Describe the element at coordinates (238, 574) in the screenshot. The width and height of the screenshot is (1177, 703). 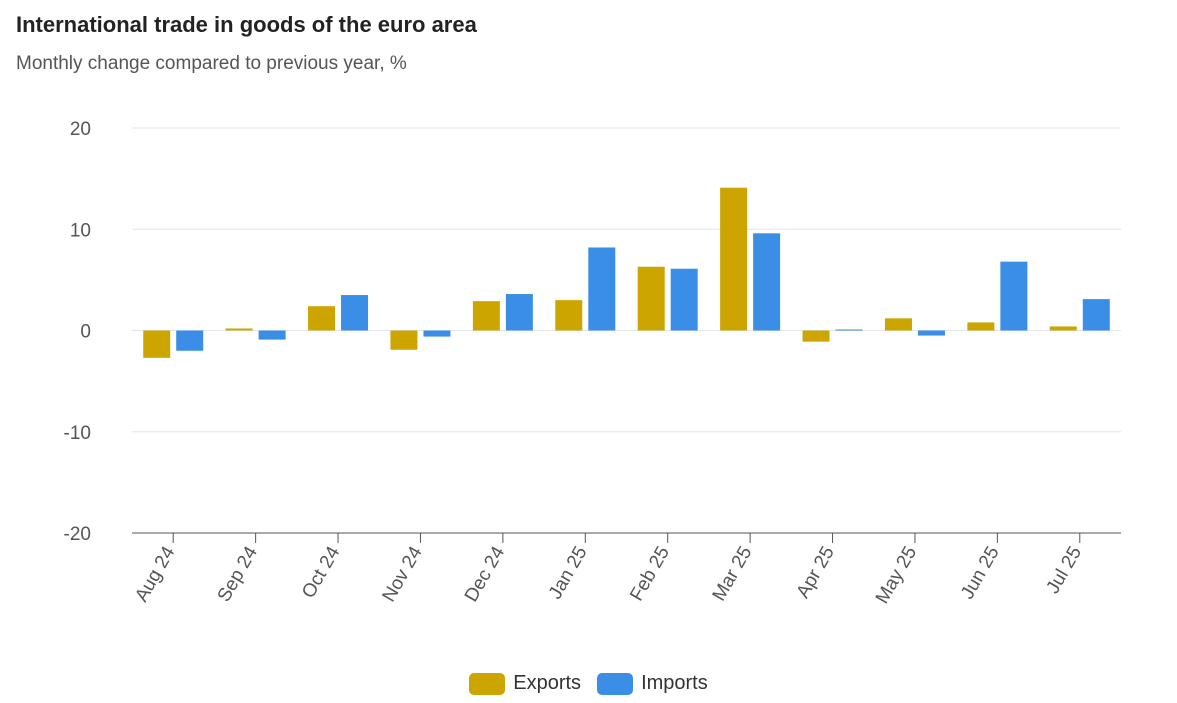
I see `x-tick-label: Sep 24` at that location.